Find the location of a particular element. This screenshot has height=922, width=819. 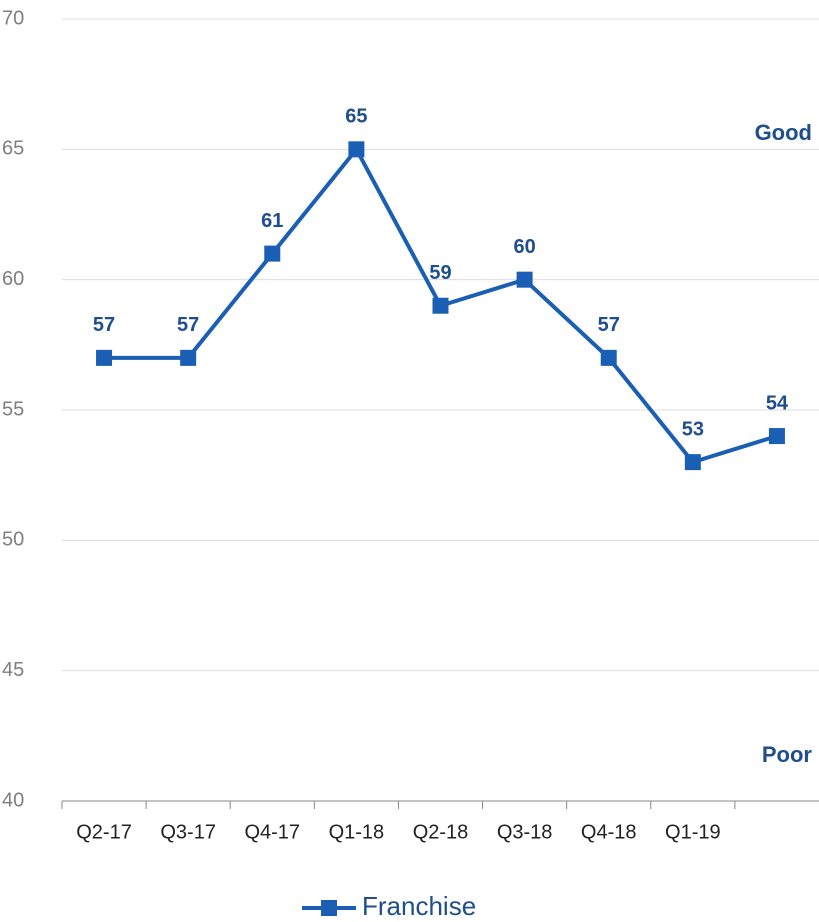

data-label: 53 is located at coordinates (693, 429).